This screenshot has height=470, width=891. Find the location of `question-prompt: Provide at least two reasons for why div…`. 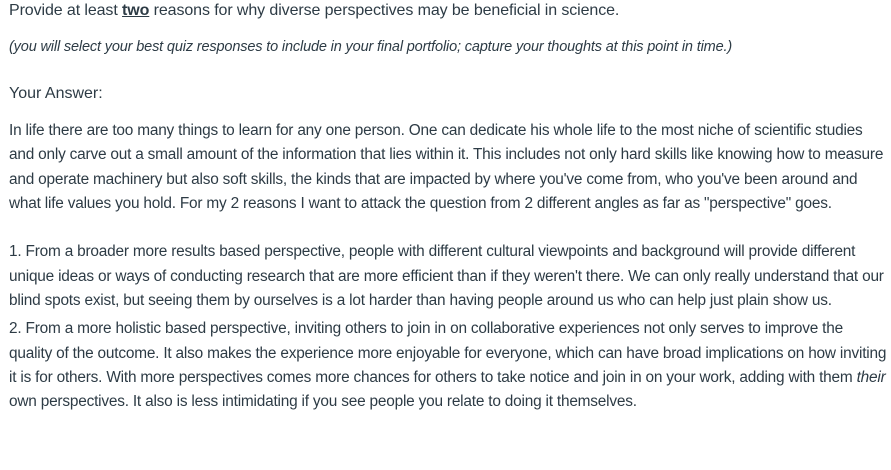

question-prompt: Provide at least two reasons for why div… is located at coordinates (314, 11).